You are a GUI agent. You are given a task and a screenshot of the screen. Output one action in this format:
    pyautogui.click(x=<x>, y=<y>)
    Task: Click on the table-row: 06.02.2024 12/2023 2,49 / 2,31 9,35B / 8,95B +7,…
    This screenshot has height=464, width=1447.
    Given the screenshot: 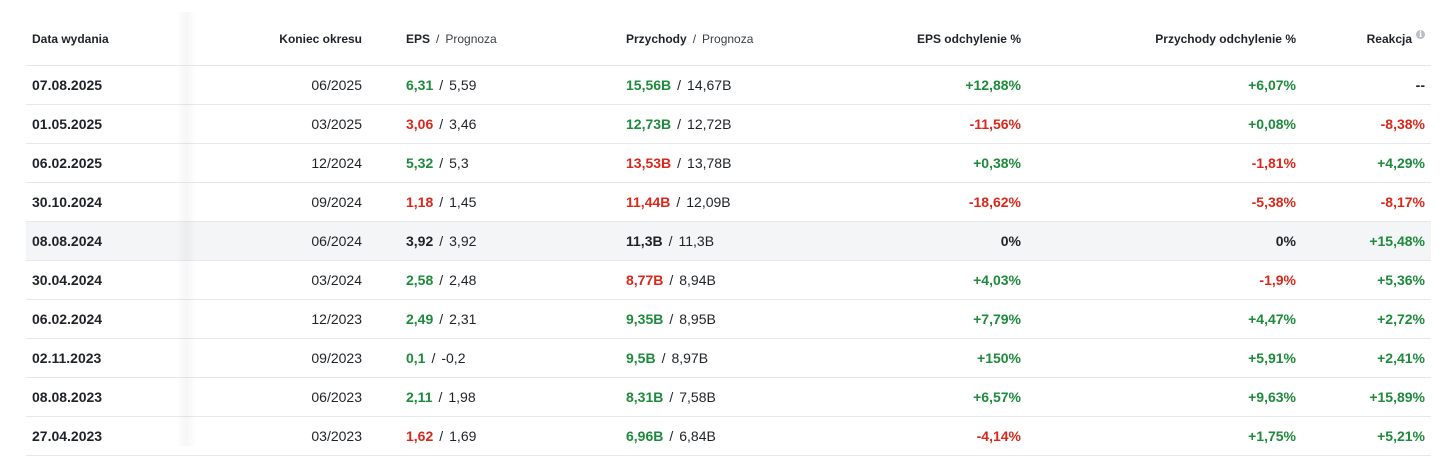 What is the action you would take?
    pyautogui.click(x=728, y=319)
    